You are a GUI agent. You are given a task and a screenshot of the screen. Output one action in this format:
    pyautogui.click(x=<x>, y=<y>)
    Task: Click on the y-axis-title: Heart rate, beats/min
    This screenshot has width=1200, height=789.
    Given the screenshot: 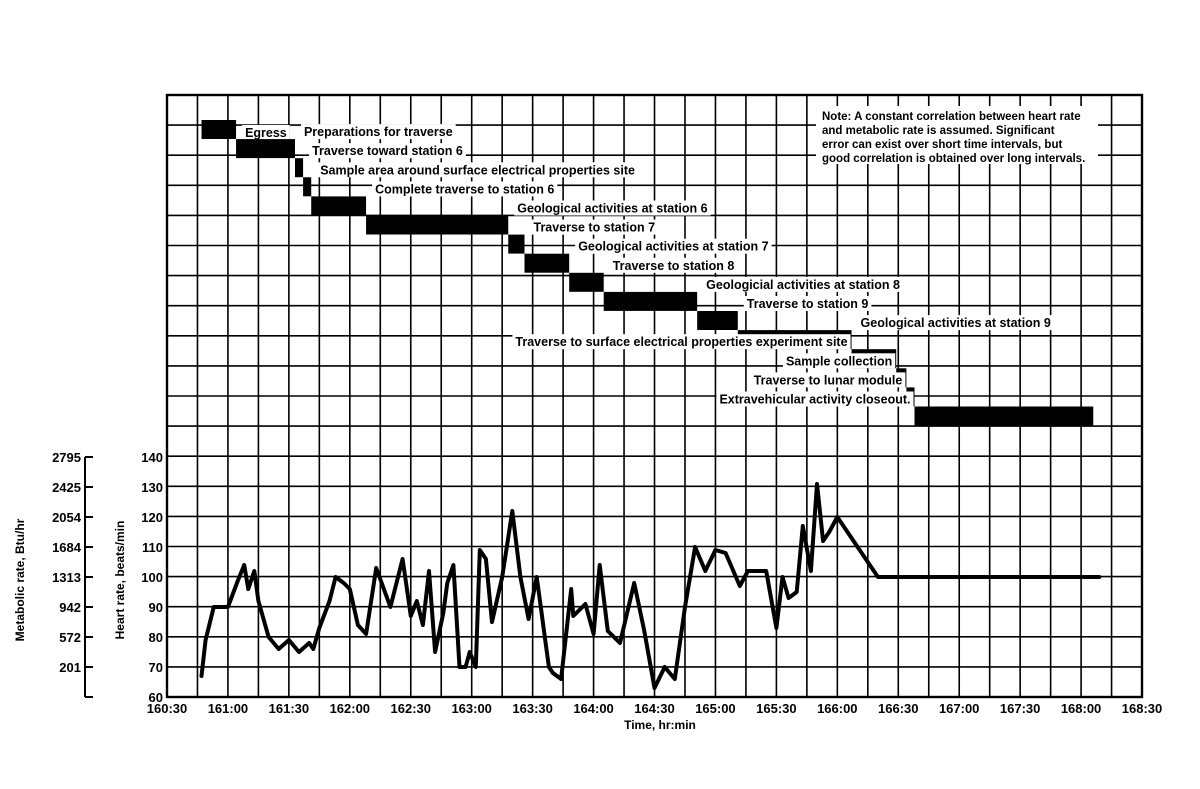 What is the action you would take?
    pyautogui.click(x=120, y=580)
    